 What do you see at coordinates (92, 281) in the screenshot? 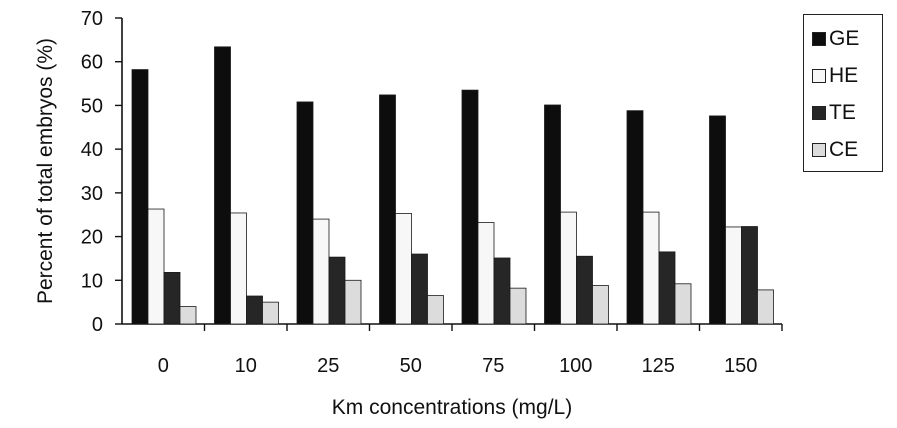
I see `y-tick-label: 10` at bounding box center [92, 281].